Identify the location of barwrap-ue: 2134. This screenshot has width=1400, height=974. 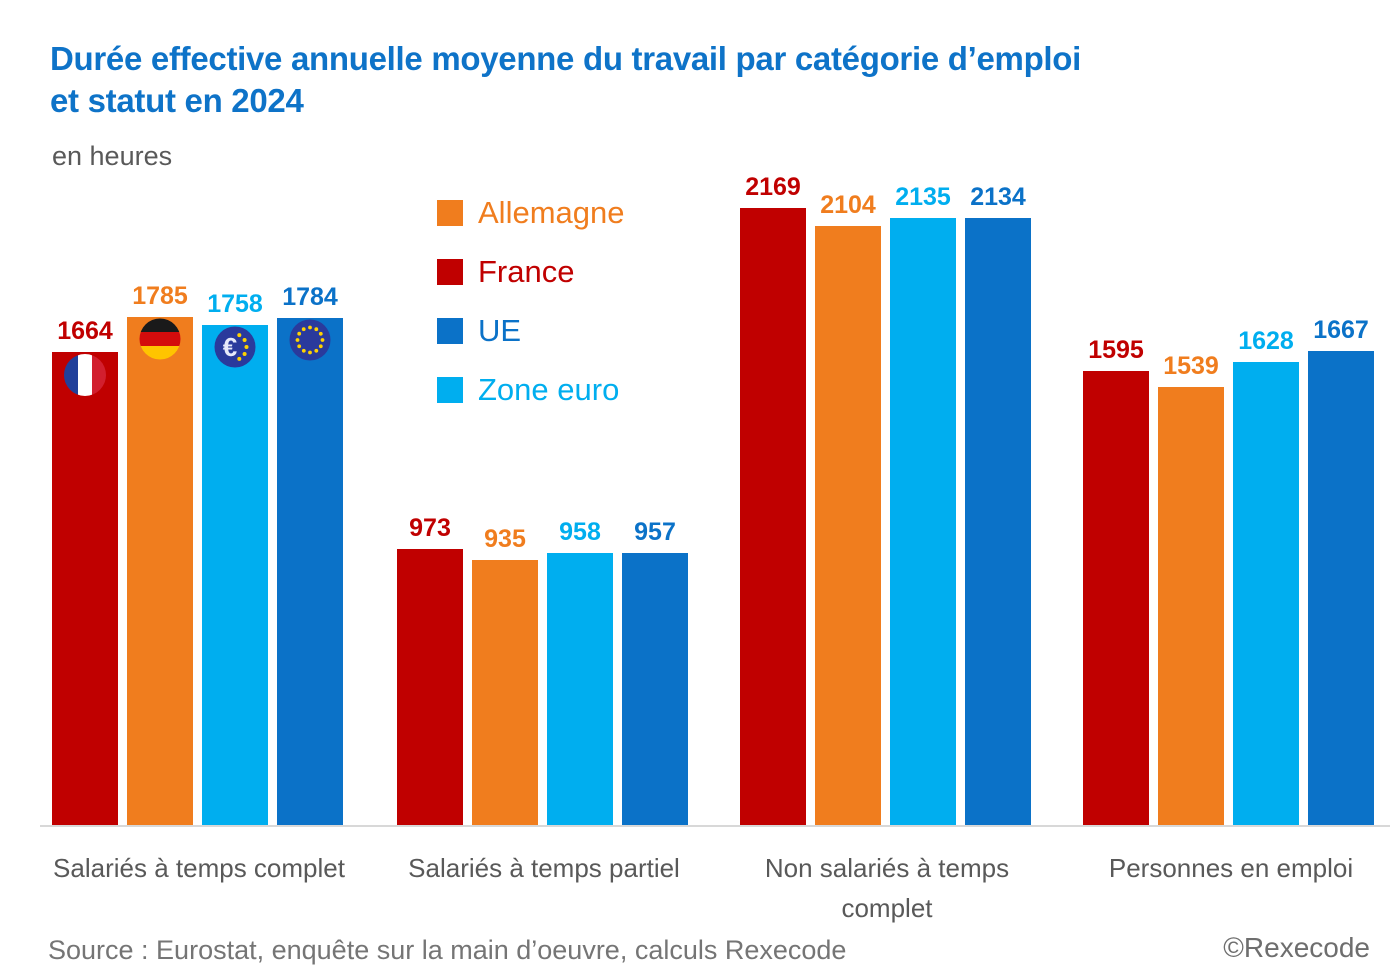
(998, 504).